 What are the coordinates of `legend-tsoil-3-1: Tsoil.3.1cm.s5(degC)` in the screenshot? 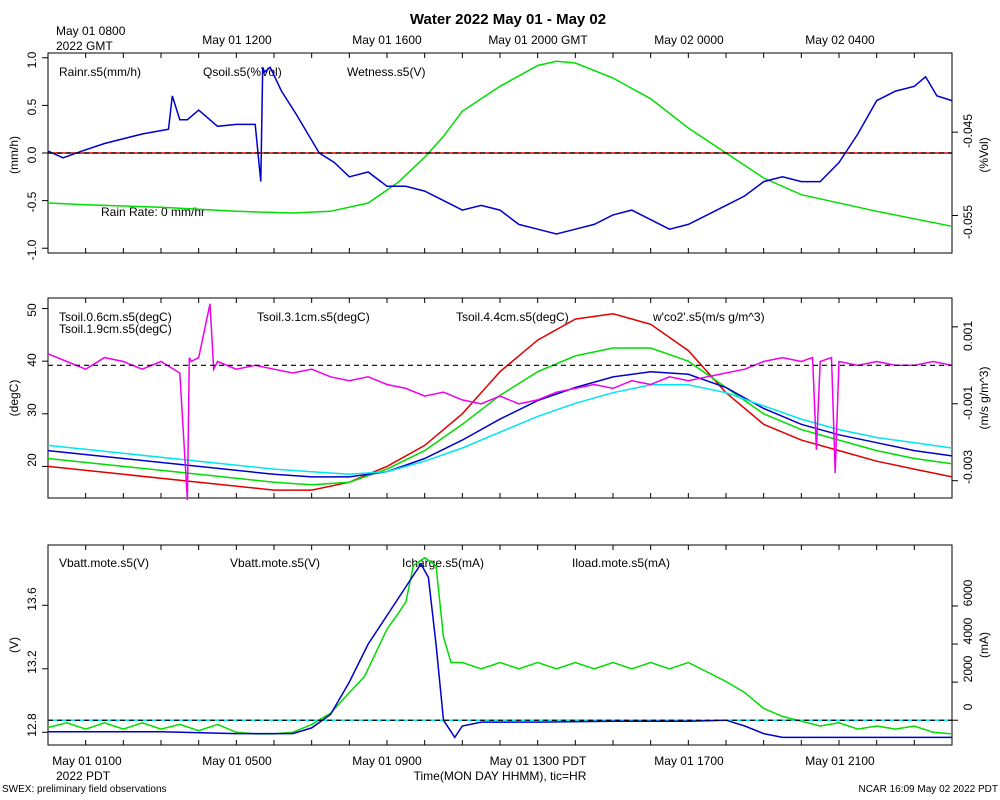 It's located at (313, 317).